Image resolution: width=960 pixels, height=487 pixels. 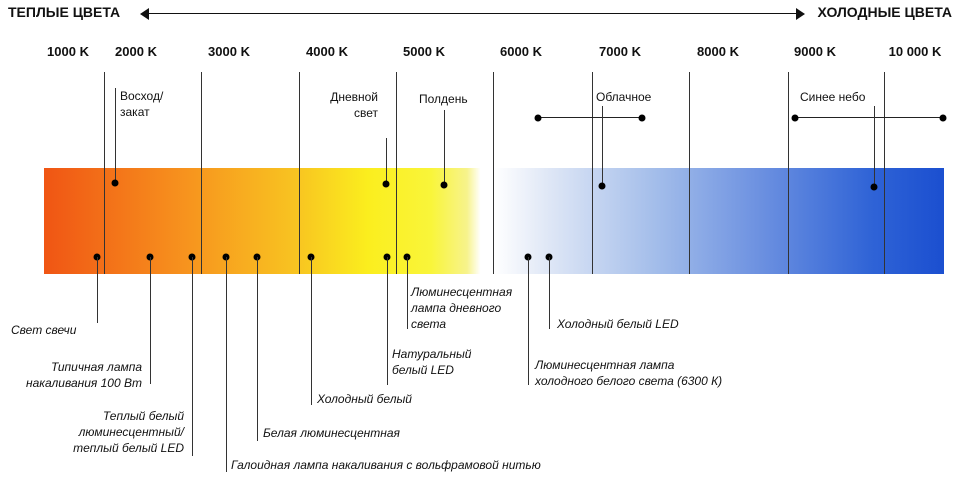 What do you see at coordinates (443, 99) in the screenshot?
I see `label-noon: Полдень` at bounding box center [443, 99].